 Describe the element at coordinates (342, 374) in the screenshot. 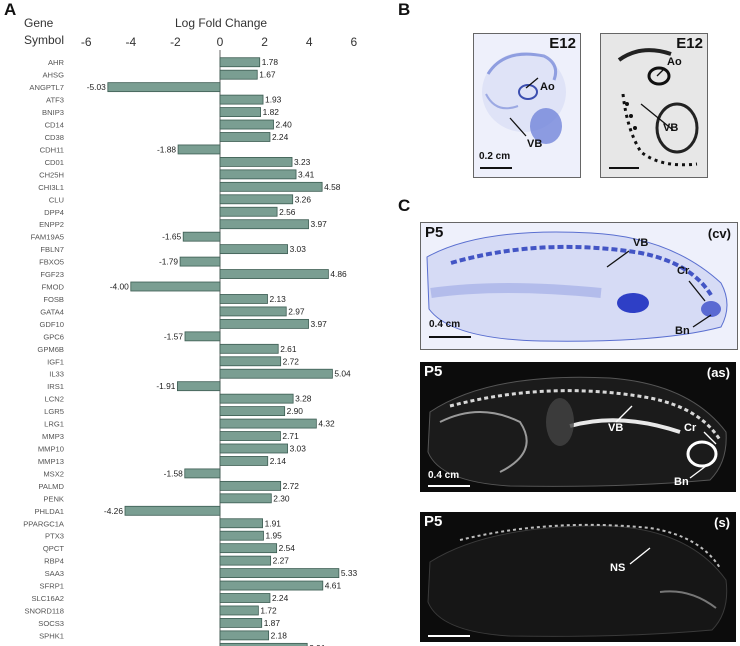

I see `value-label: 5.04` at that location.